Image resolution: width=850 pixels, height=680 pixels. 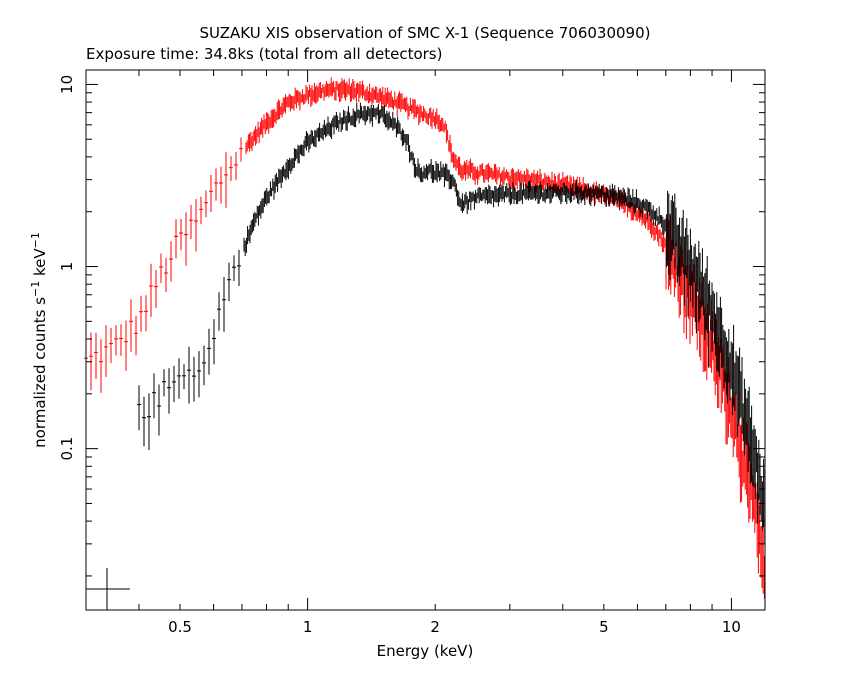 I want to click on y-axis-label-exp1: −1, so click(x=35, y=289).